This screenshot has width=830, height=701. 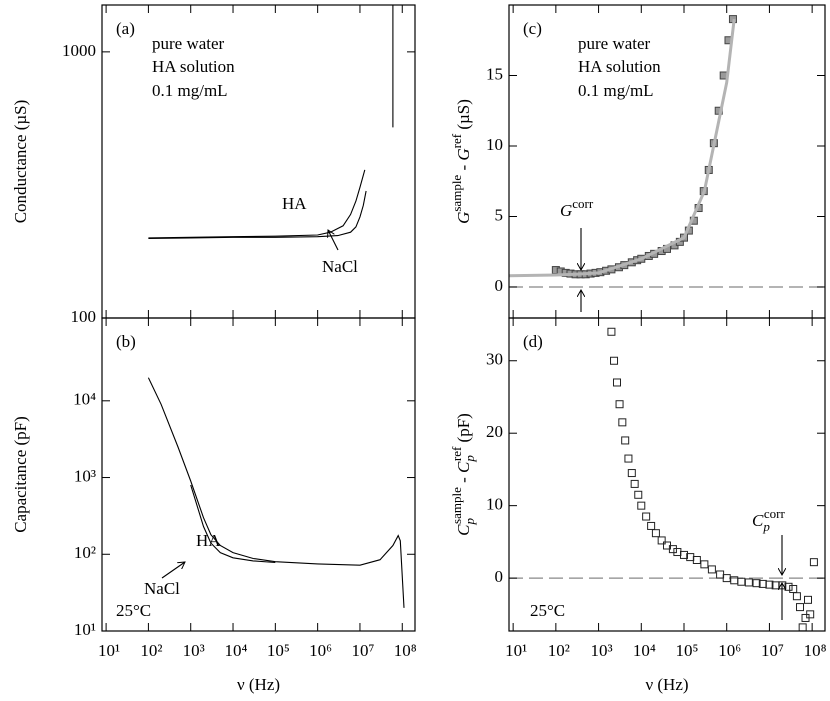 What do you see at coordinates (258, 684) in the screenshot?
I see `x-axis-label: ν (Hz)` at bounding box center [258, 684].